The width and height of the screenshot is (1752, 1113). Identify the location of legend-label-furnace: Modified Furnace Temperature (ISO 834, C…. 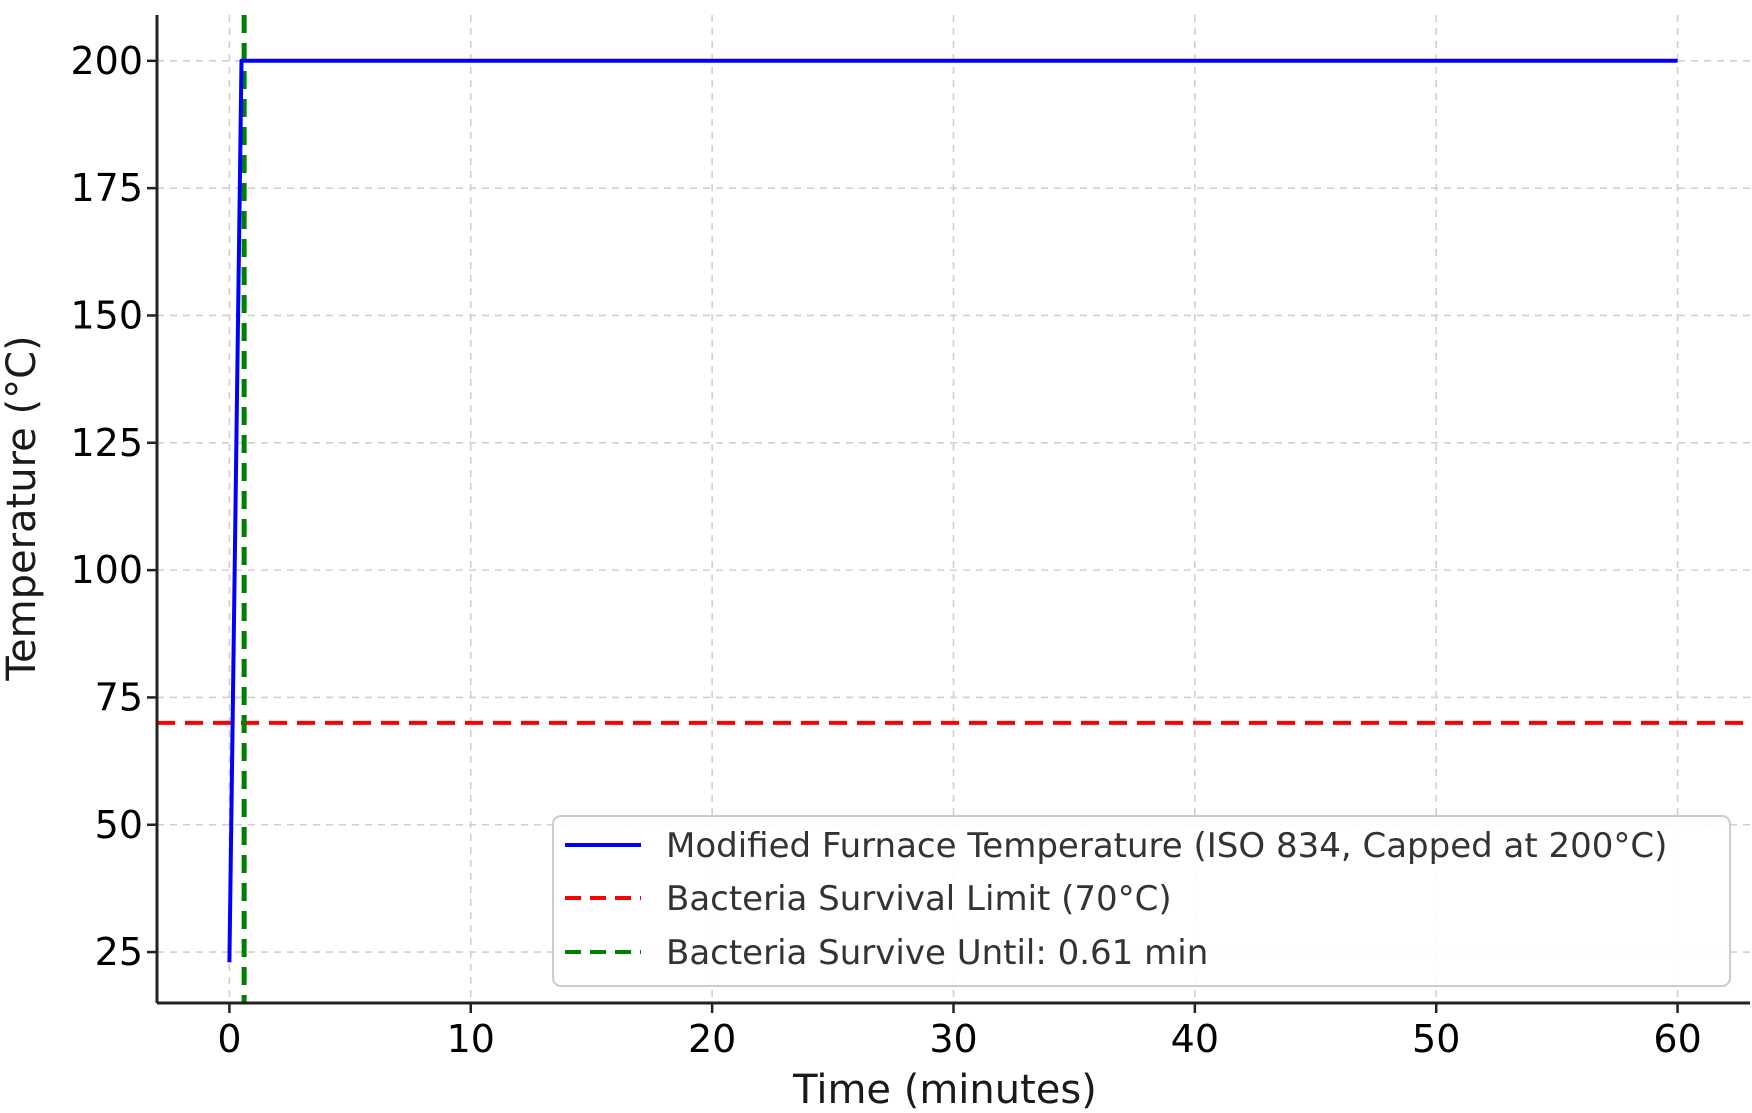
(1166, 846).